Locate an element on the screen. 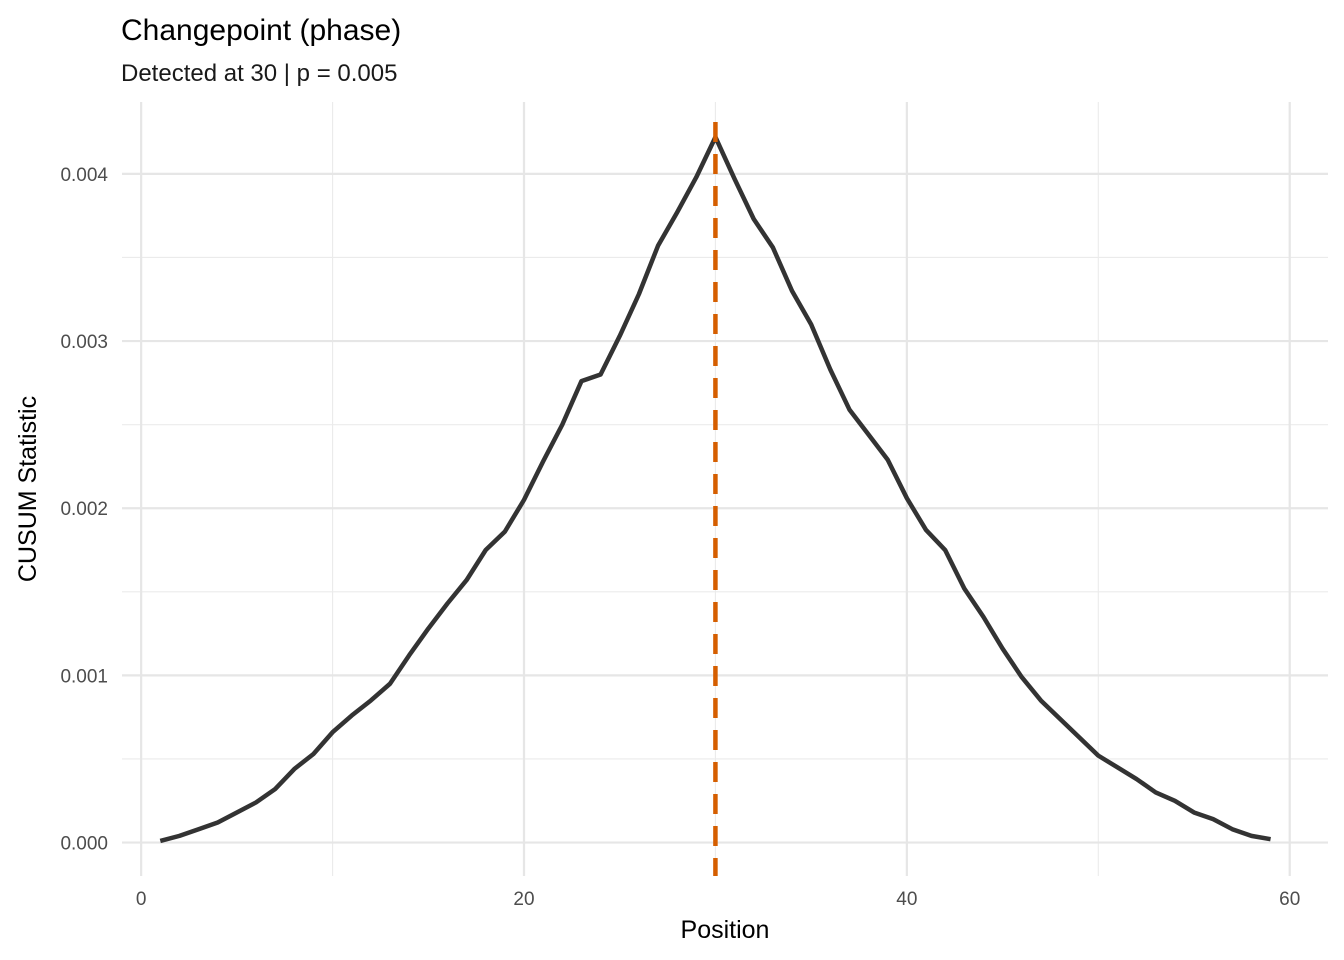  y-tick-label: 0.002 is located at coordinates (84, 509).